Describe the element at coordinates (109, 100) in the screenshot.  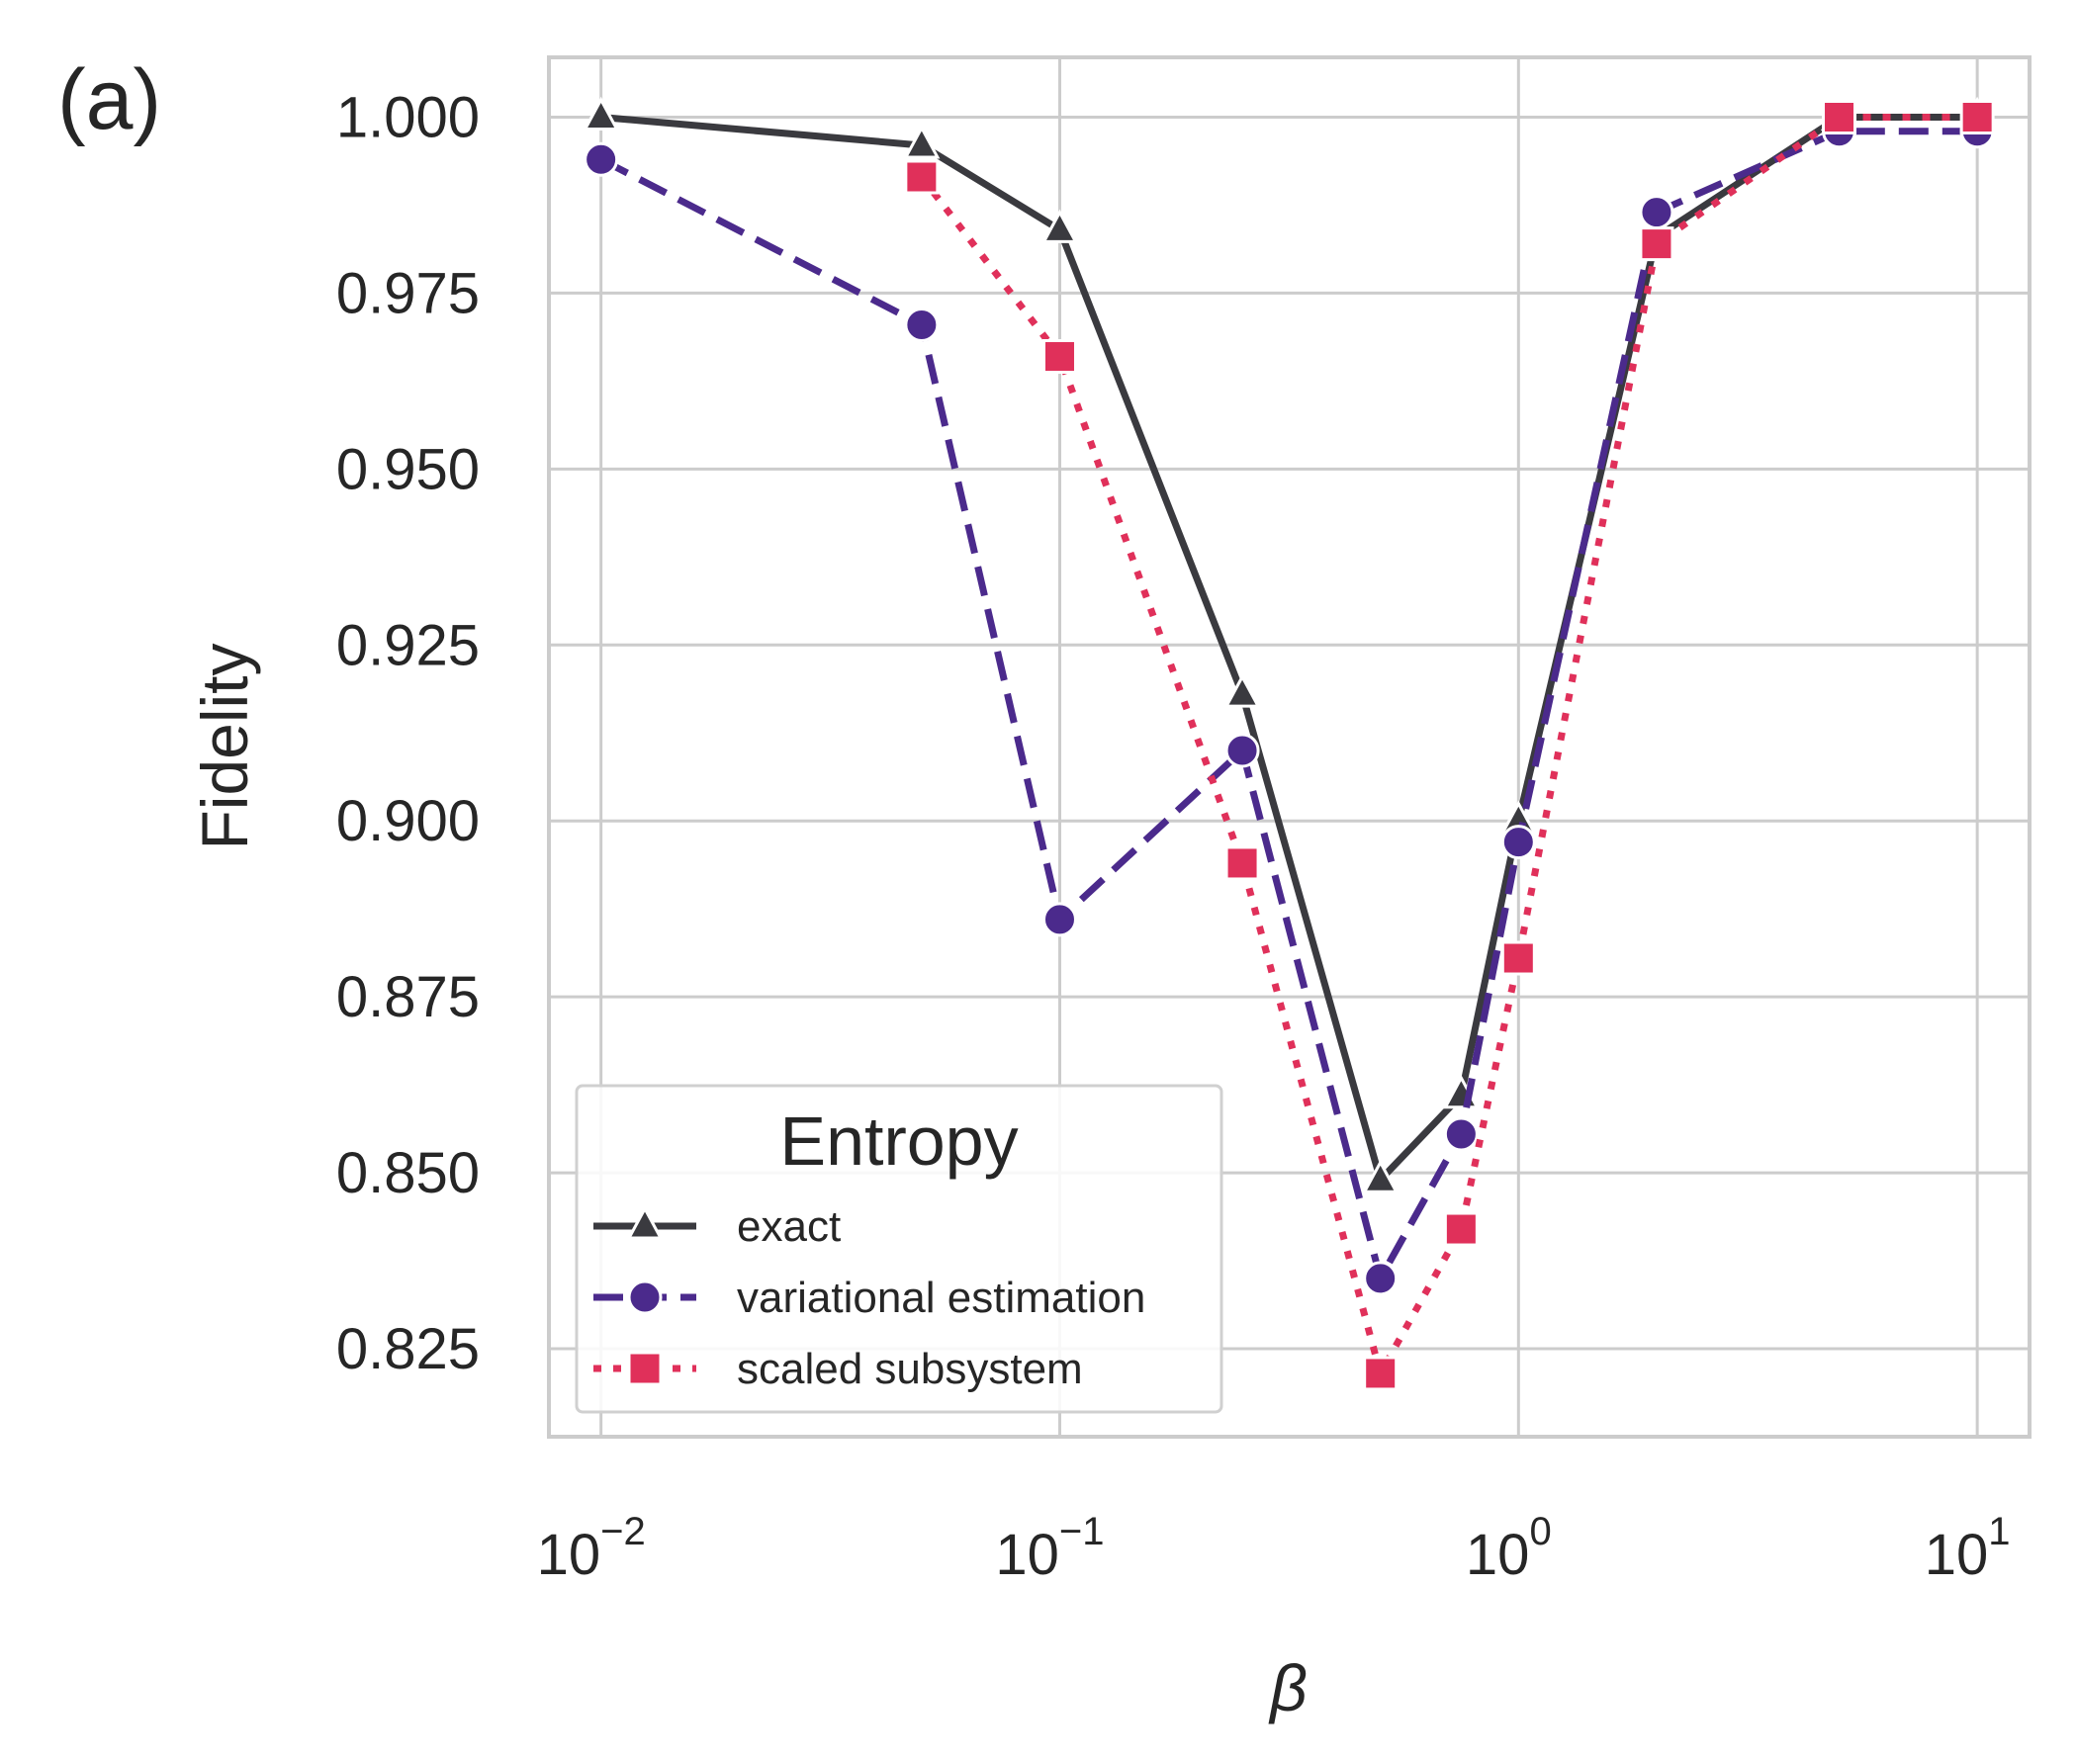
I see `panel-label: (a)` at that location.